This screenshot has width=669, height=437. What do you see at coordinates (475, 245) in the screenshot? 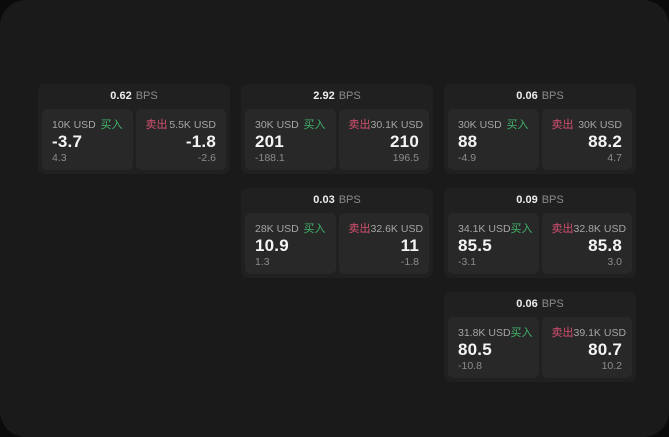
I see `buy-price: 85.5` at bounding box center [475, 245].